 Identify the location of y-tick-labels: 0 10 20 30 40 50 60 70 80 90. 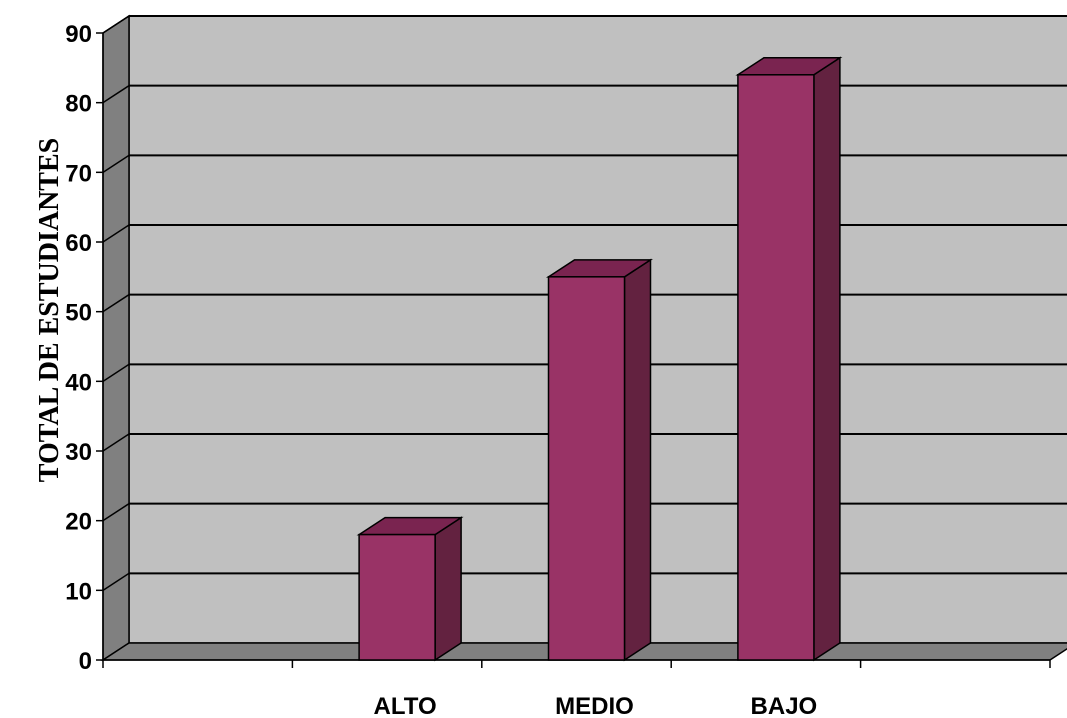
(78, 348).